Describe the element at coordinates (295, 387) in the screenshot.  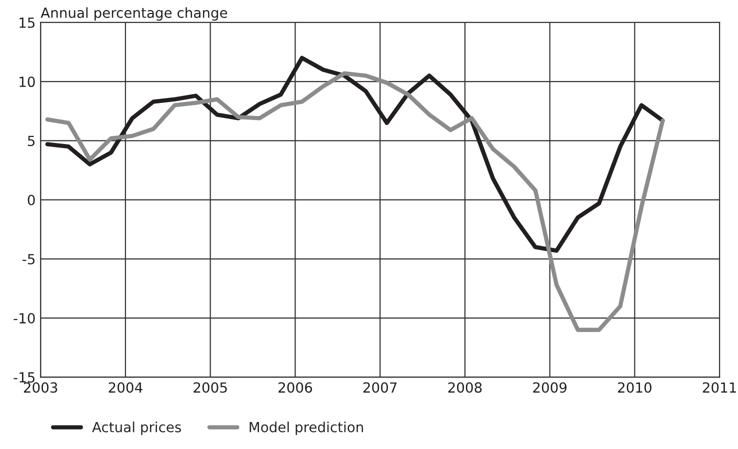
I see `x-tick-label: 2006` at that location.